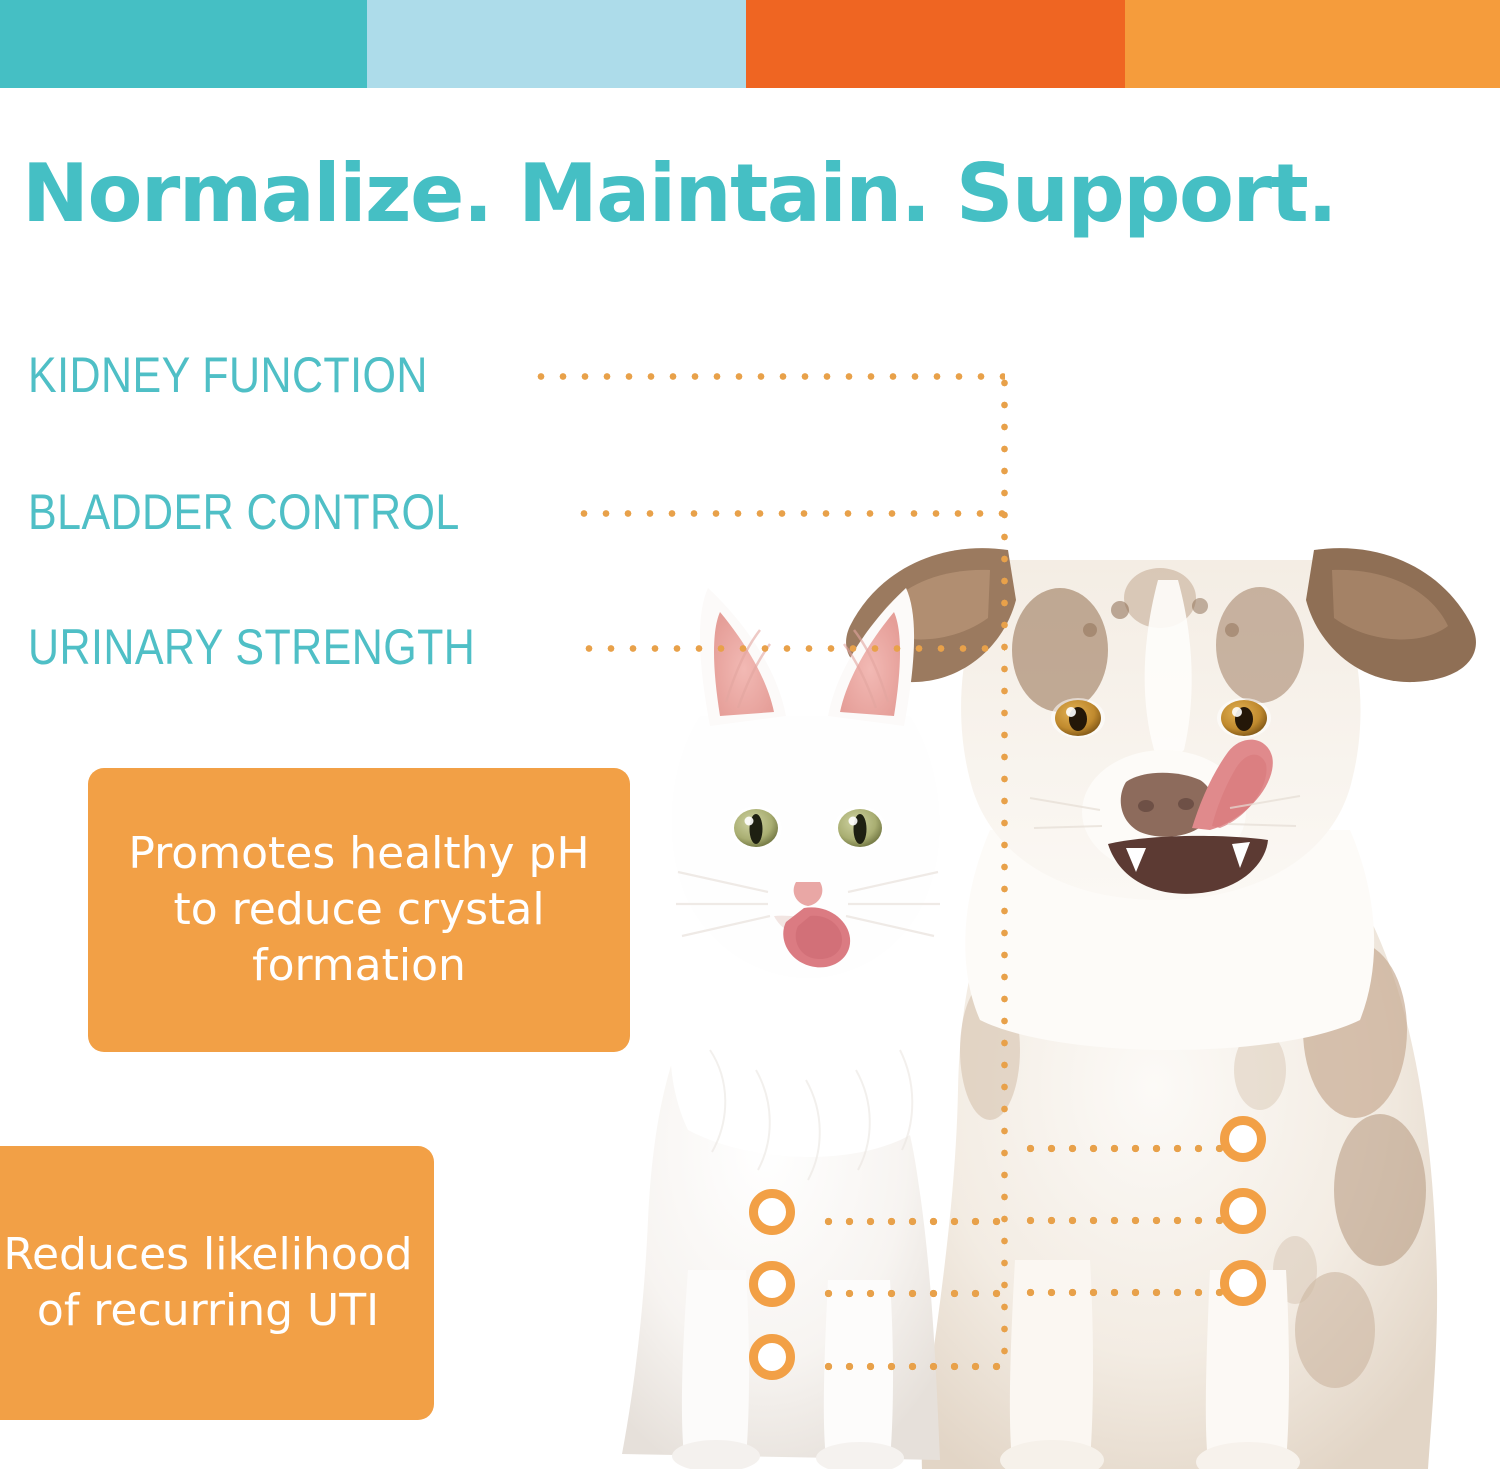 This screenshot has height=1474, width=1500. What do you see at coordinates (1243, 1283) in the screenshot?
I see `marker-dog-lower` at bounding box center [1243, 1283].